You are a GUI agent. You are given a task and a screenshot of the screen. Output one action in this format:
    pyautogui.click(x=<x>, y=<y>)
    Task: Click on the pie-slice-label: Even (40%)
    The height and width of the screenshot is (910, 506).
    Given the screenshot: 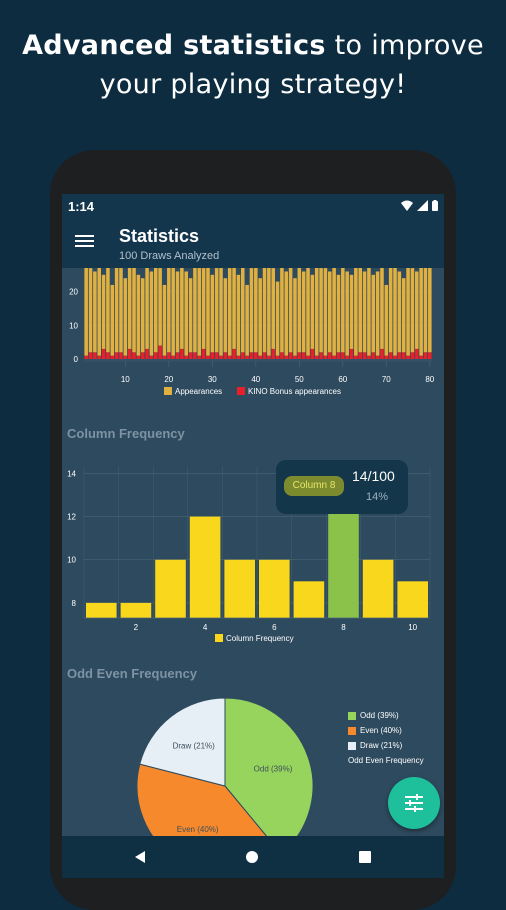 What is the action you would take?
    pyautogui.click(x=198, y=829)
    